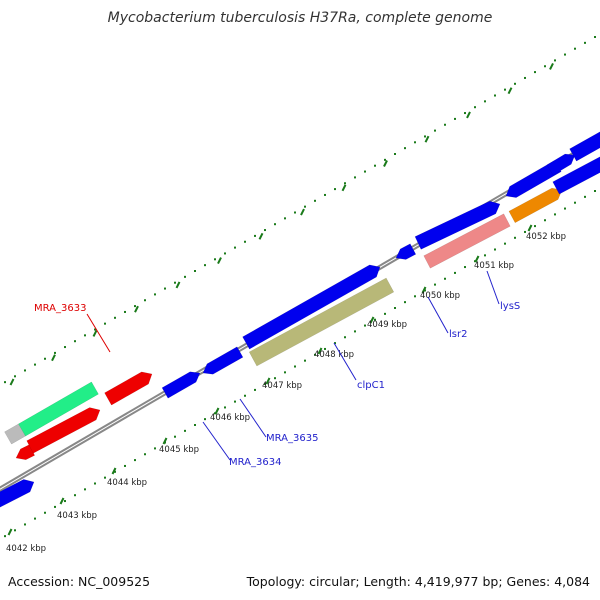 This screenshot has height=600, width=600. What do you see at coordinates (127, 483) in the screenshot?
I see `tick-label: 4044 kbp` at bounding box center [127, 483].